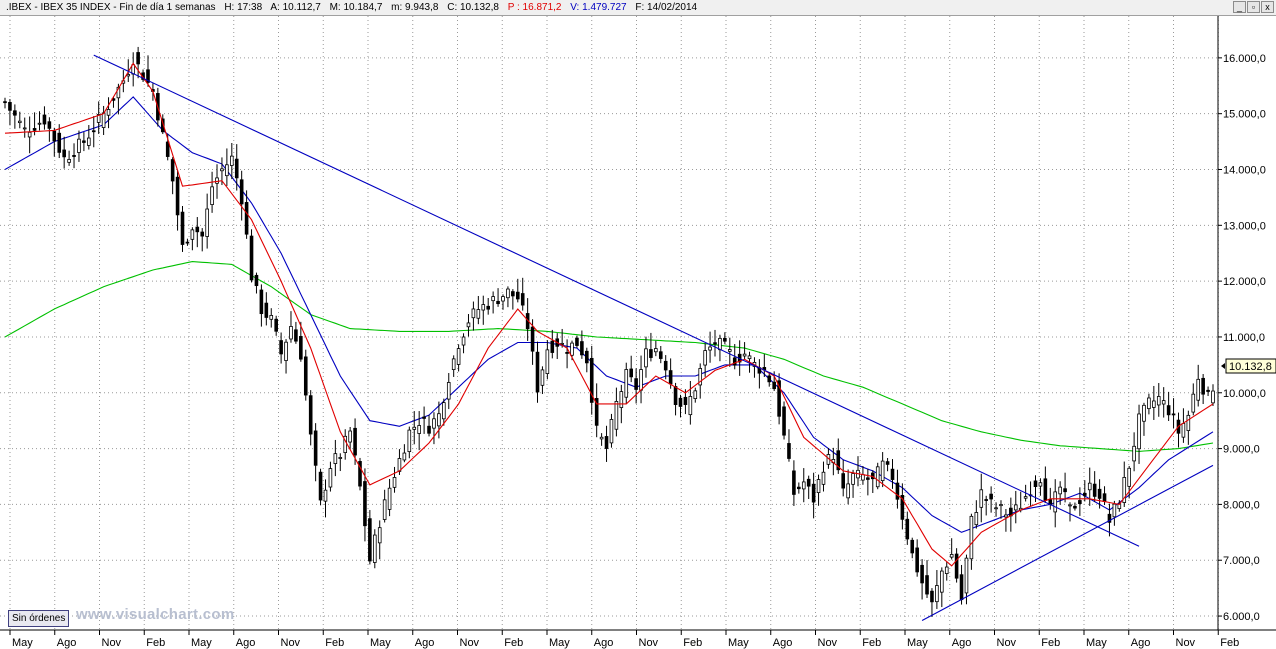 The width and height of the screenshot is (1276, 649). Describe the element at coordinates (1067, 542) in the screenshot. I see `trendline` at that location.